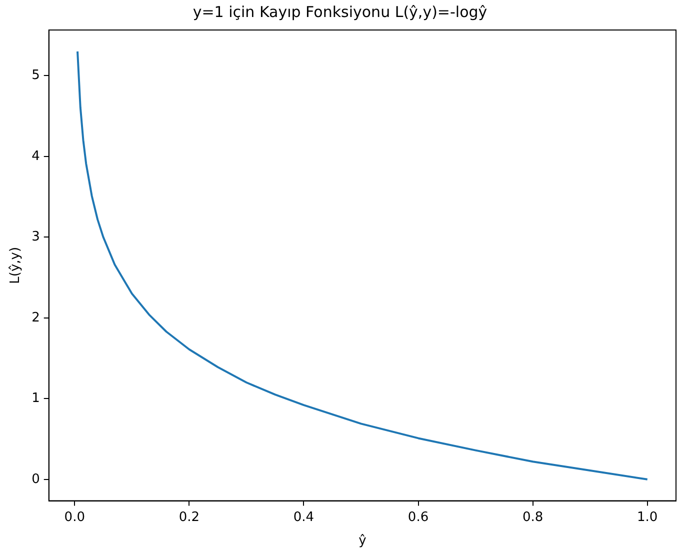 The width and height of the screenshot is (678, 557). Describe the element at coordinates (36, 237) in the screenshot. I see `y-tick-label: 3` at that location.